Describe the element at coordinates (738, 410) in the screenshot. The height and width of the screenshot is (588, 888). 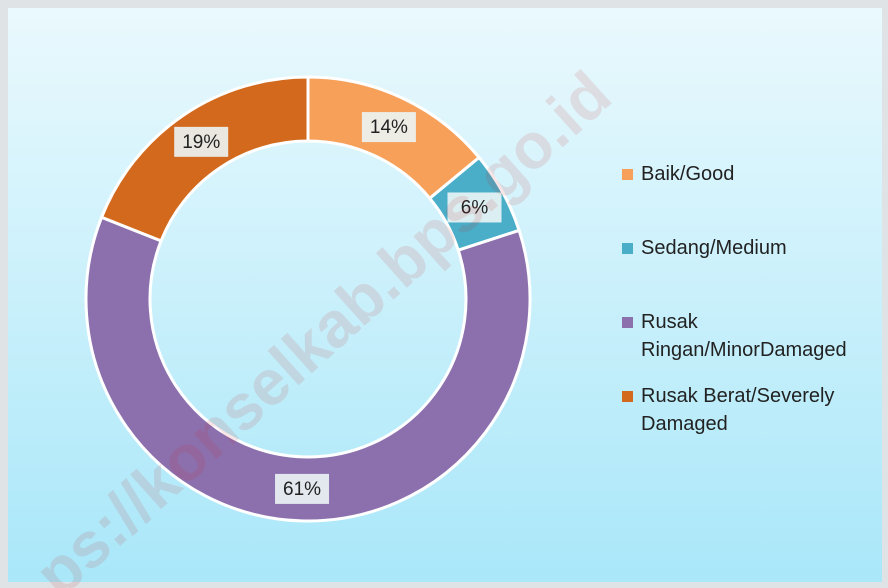
I see `legend-label: Rusak Berat/Severely Damaged` at that location.